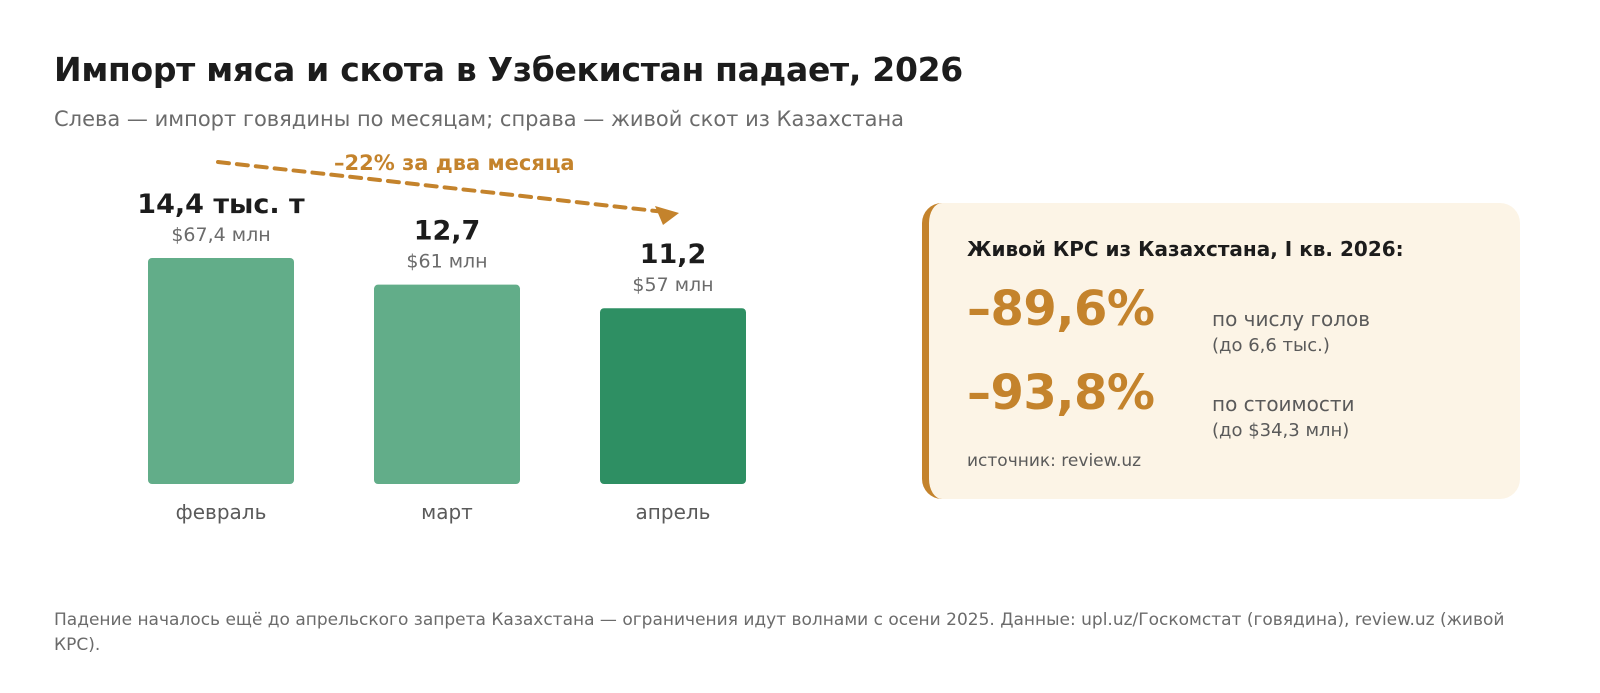 This screenshot has width=1600, height=693. I want to click on secondary-label-февраль: $67,4 млн, so click(220, 235).